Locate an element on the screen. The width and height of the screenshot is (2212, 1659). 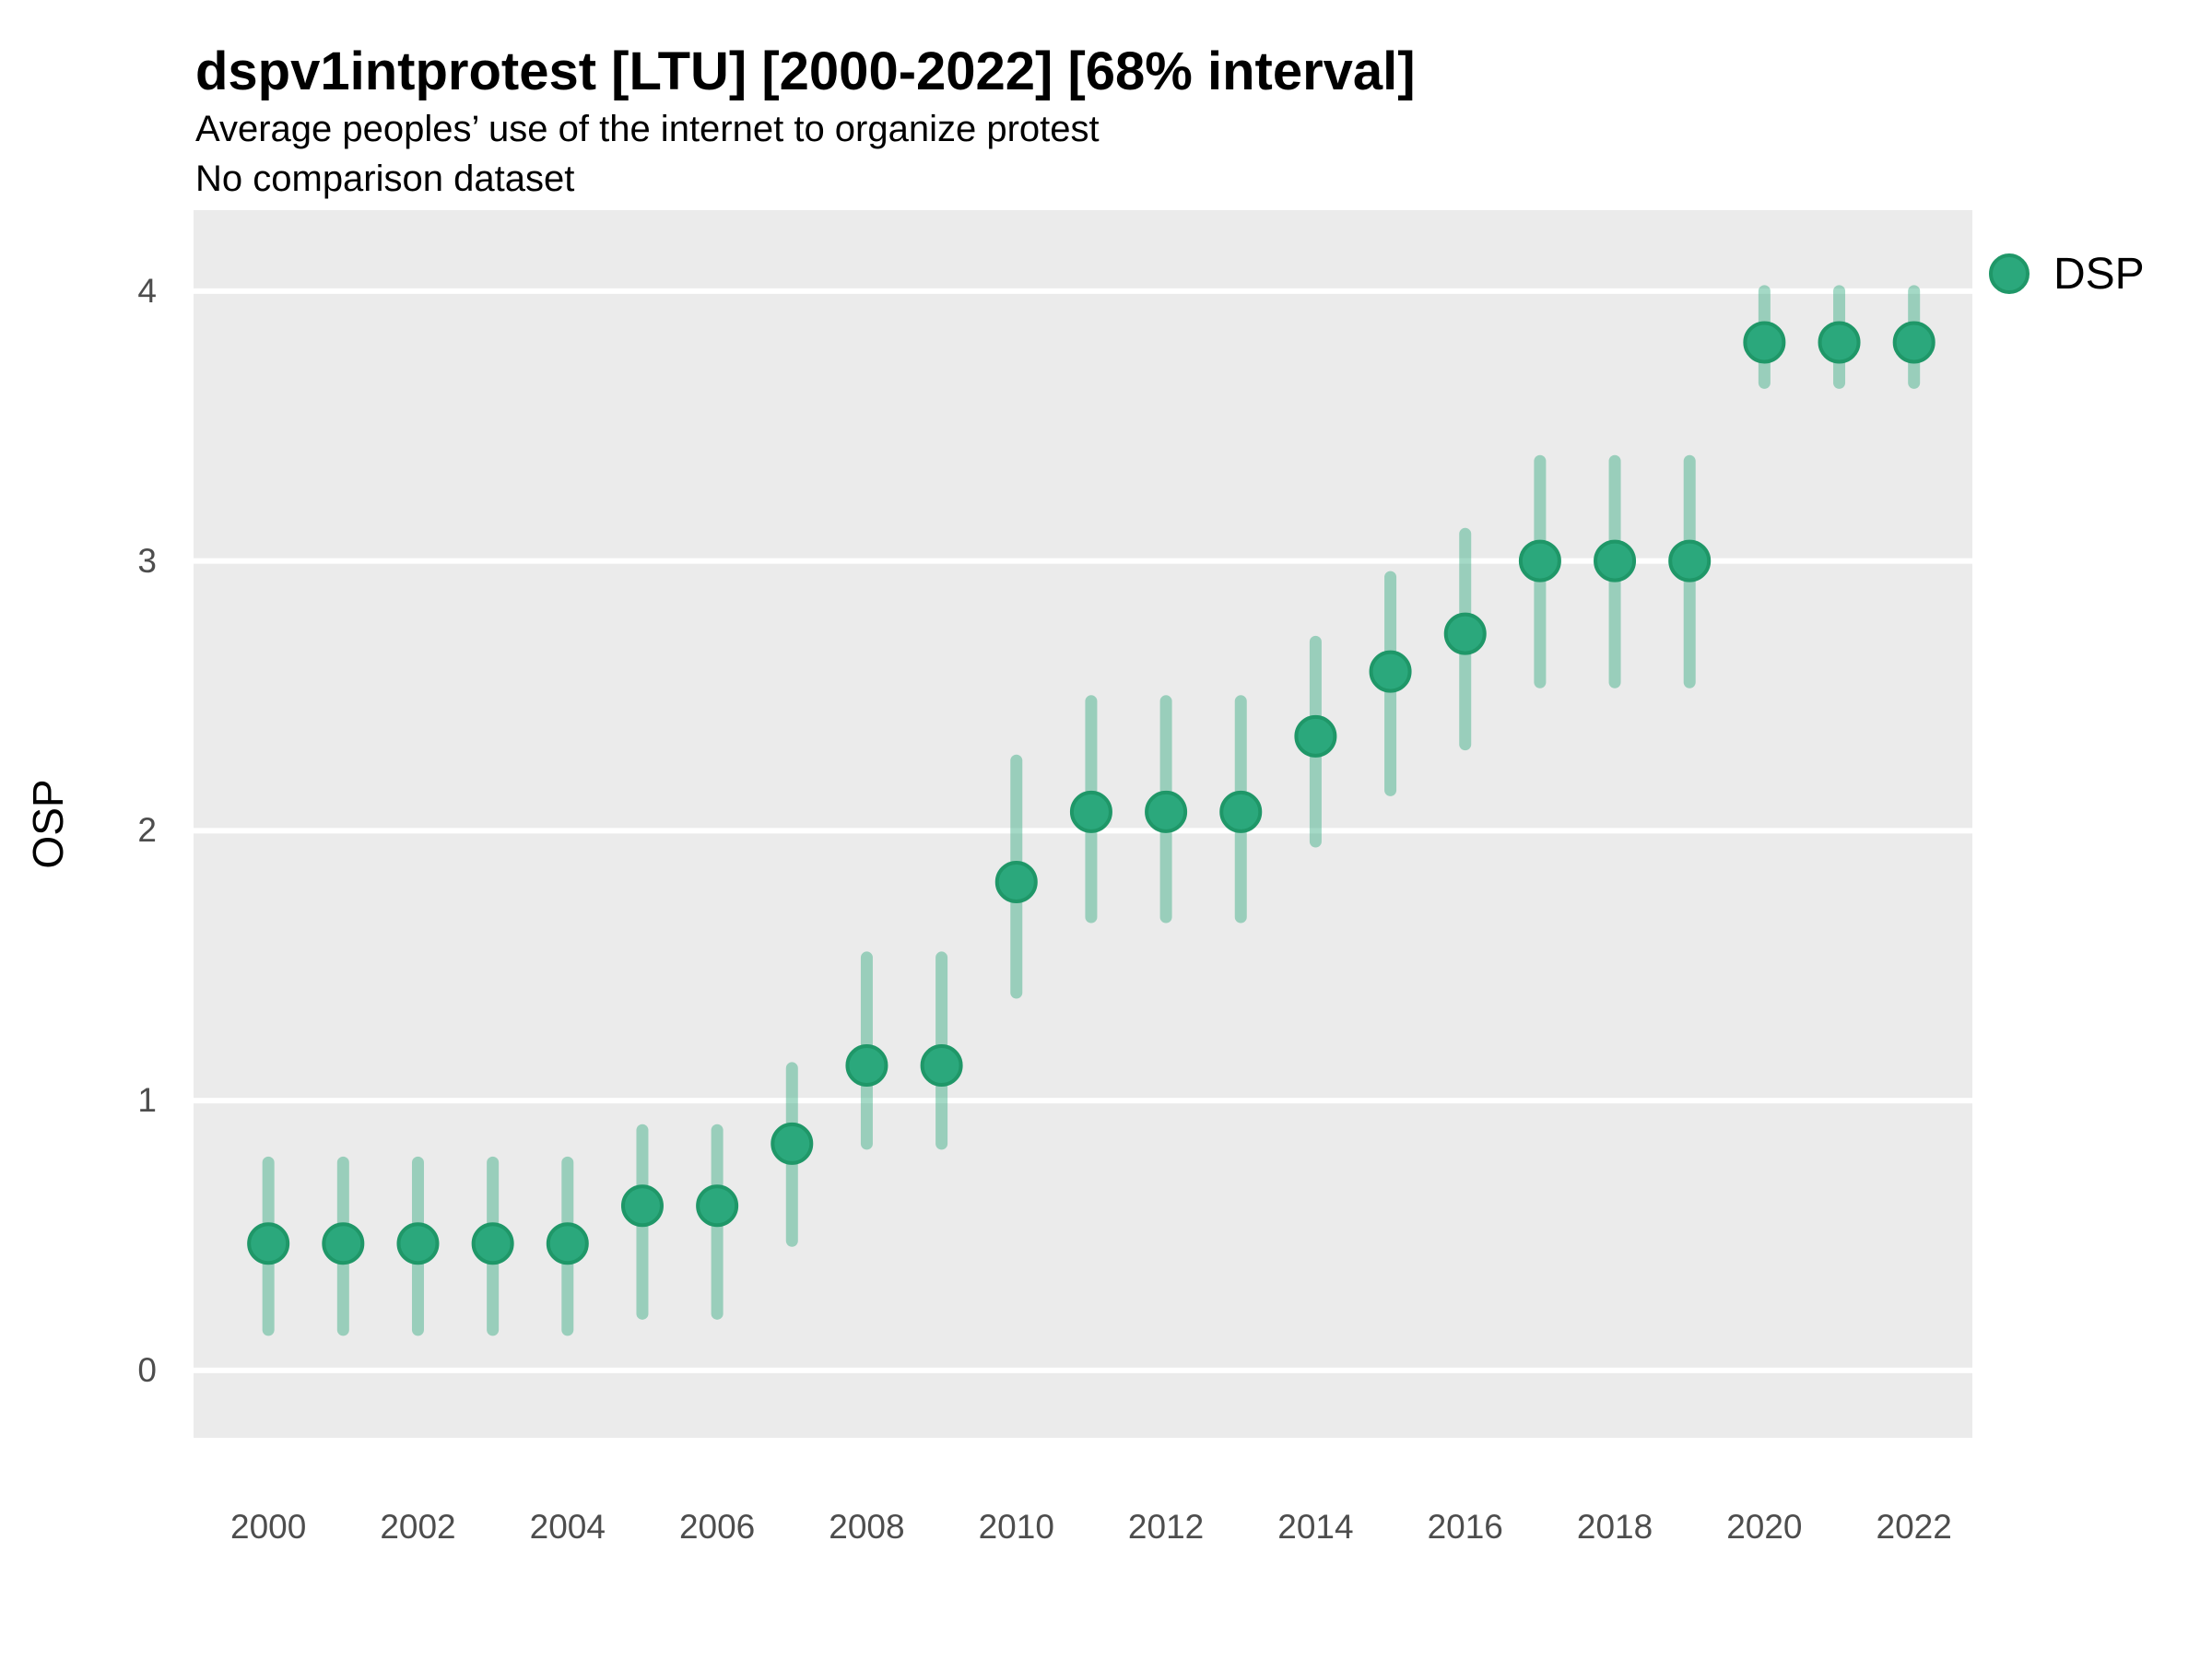
data-point-2021 is located at coordinates (1839, 342).